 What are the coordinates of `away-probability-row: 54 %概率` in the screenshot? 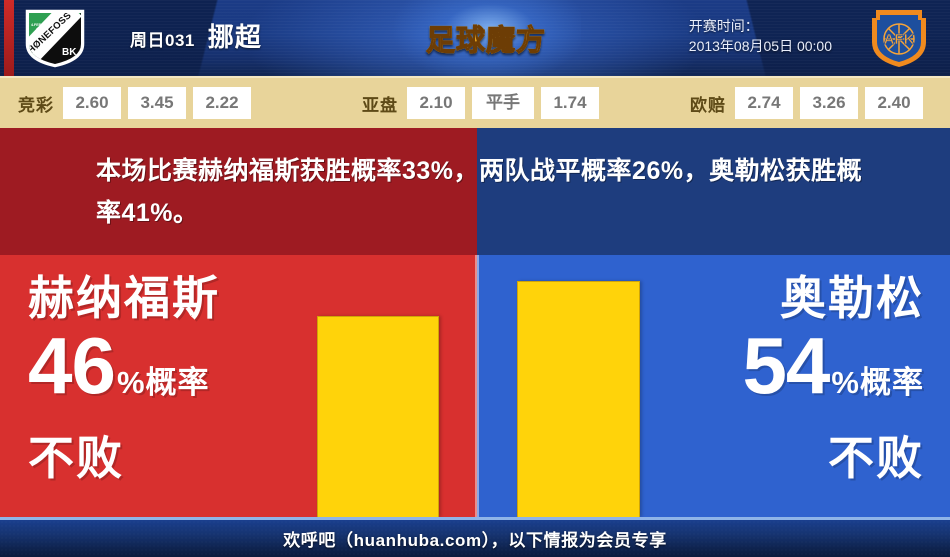 It's located at (833, 374).